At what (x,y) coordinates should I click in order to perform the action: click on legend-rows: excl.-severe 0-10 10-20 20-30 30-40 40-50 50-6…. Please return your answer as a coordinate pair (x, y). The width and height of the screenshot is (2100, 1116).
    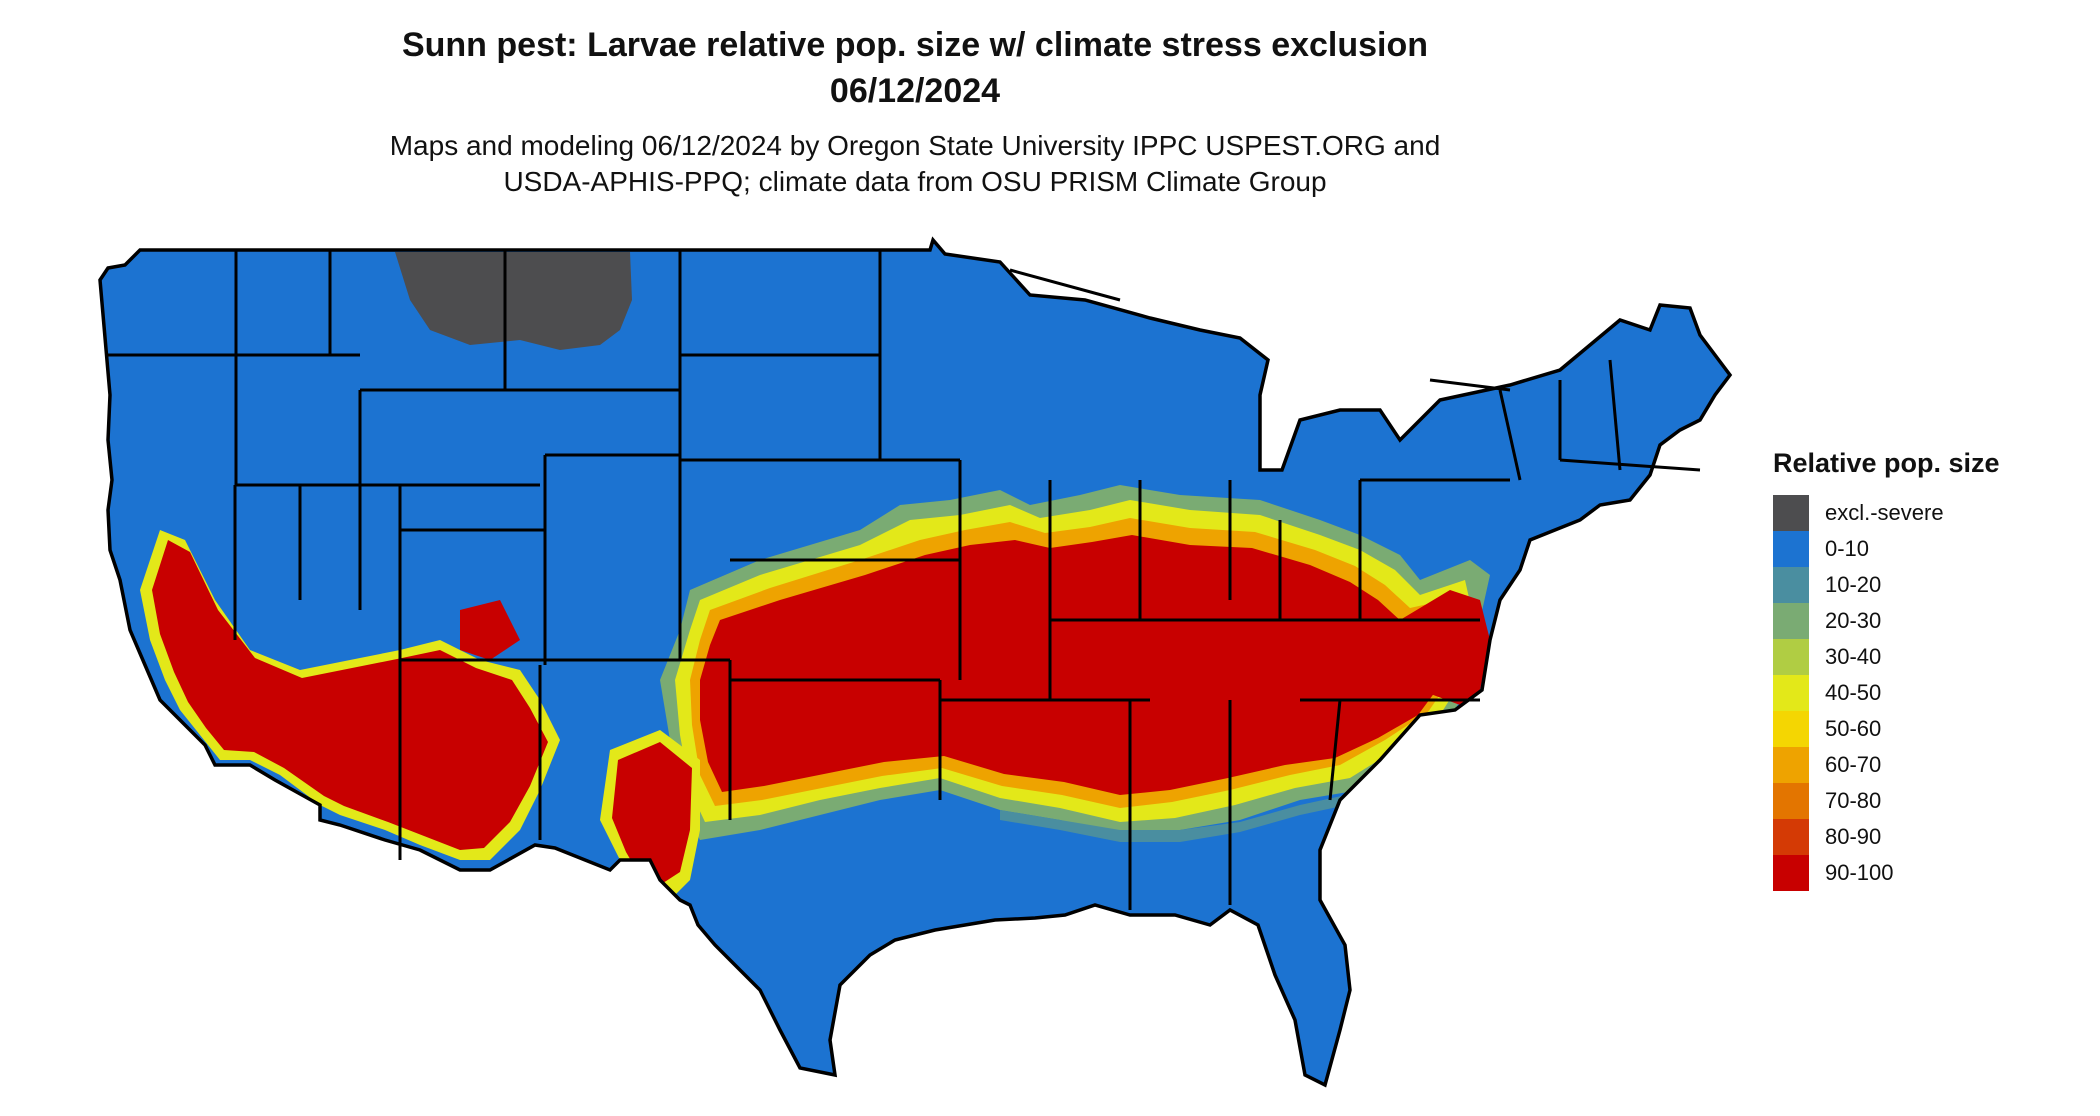
    Looking at the image, I should click on (1886, 693).